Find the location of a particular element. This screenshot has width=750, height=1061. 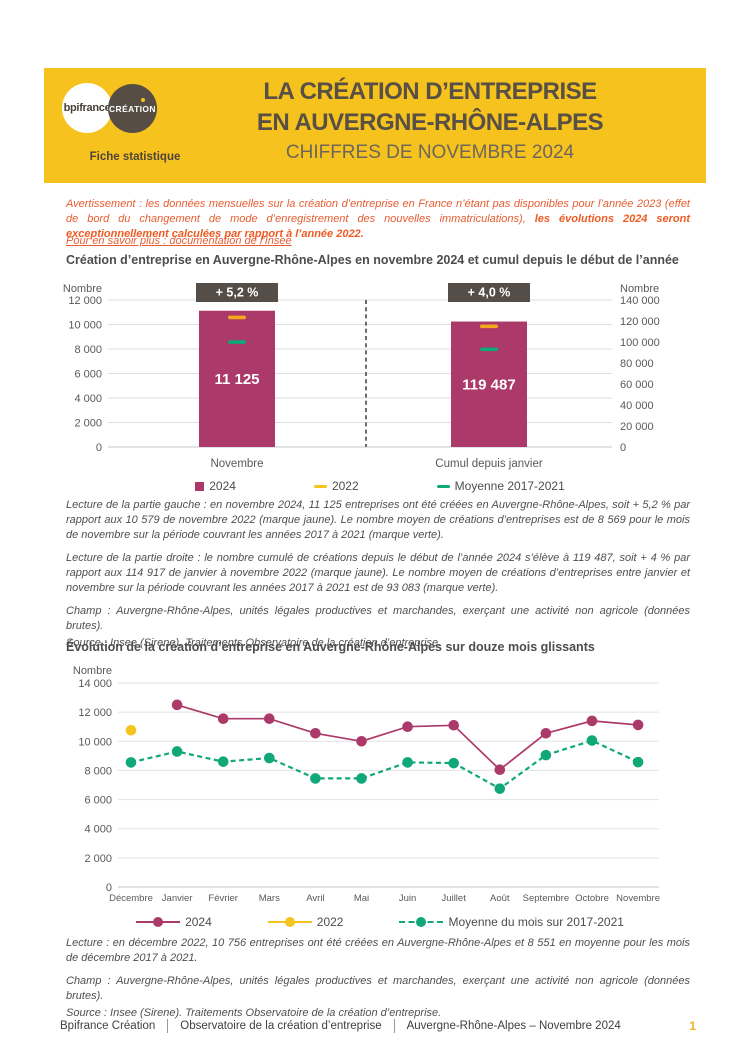

bar-value-label: 119 487 is located at coordinates (488, 384).